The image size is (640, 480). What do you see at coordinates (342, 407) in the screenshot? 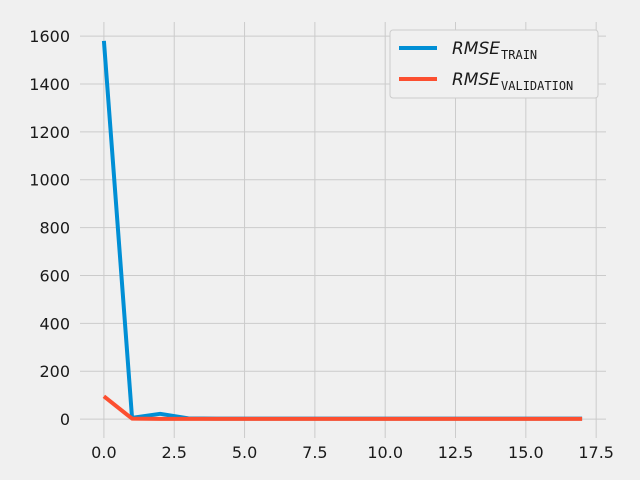
I see `series-line-validation` at bounding box center [342, 407].